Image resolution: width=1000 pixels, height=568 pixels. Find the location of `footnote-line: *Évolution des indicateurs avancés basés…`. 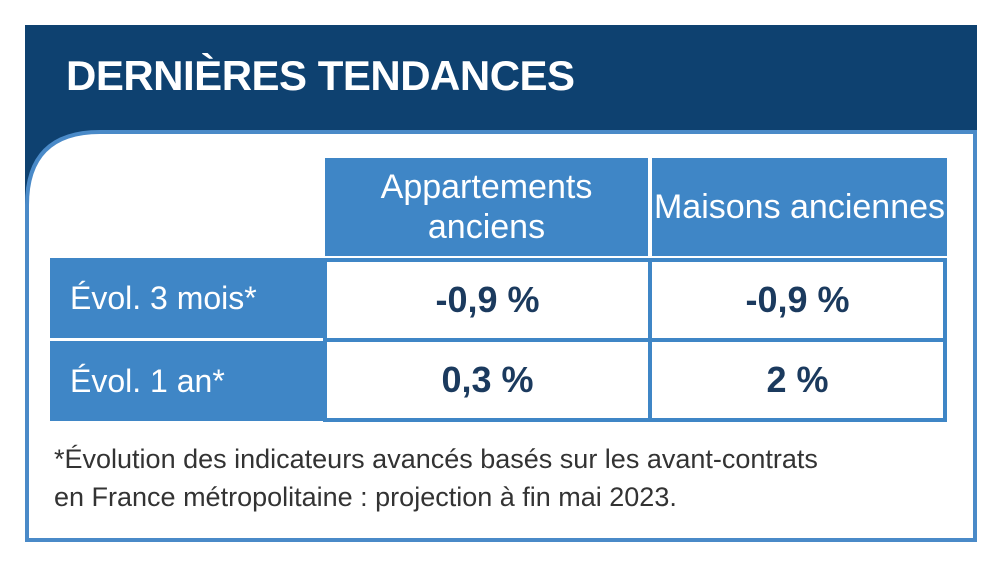

footnote-line: *Évolution des indicateurs avancés basés… is located at coordinates (436, 459).